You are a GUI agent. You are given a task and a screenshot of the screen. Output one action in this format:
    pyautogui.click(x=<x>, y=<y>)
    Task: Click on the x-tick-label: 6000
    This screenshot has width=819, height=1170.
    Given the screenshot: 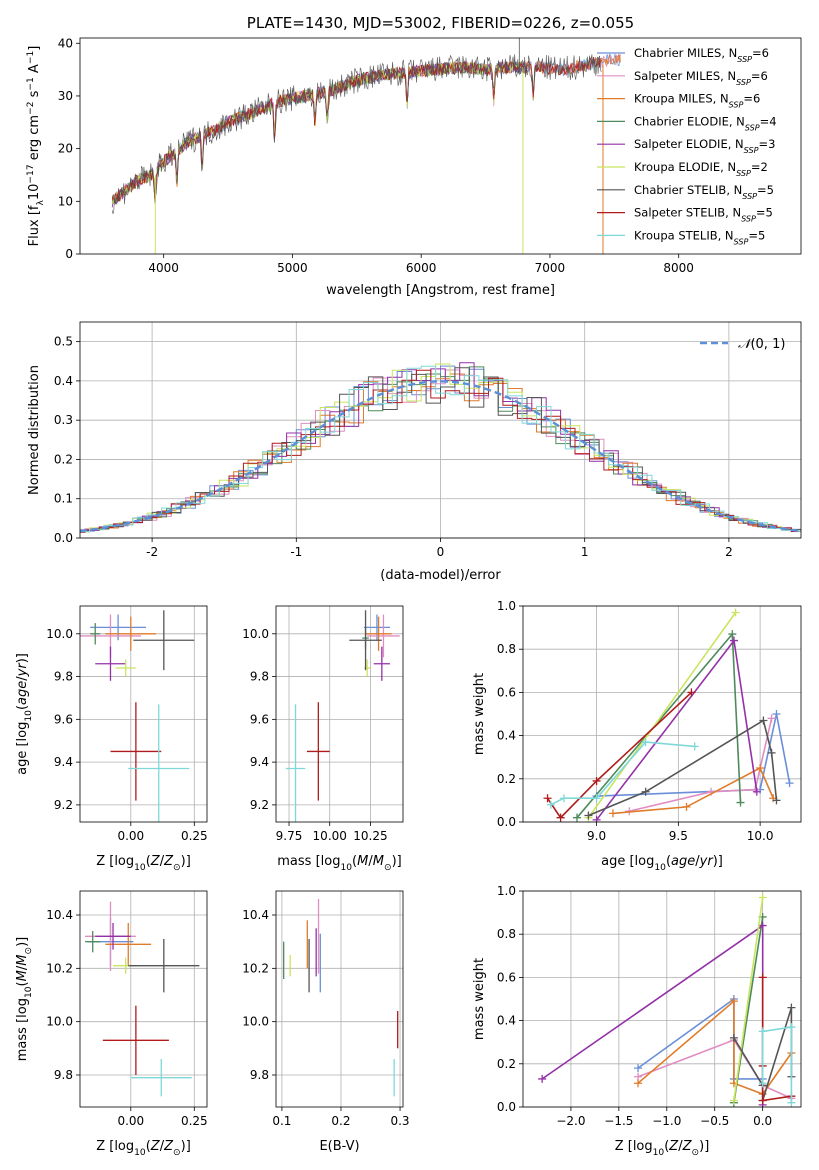 What is the action you would take?
    pyautogui.click(x=421, y=268)
    